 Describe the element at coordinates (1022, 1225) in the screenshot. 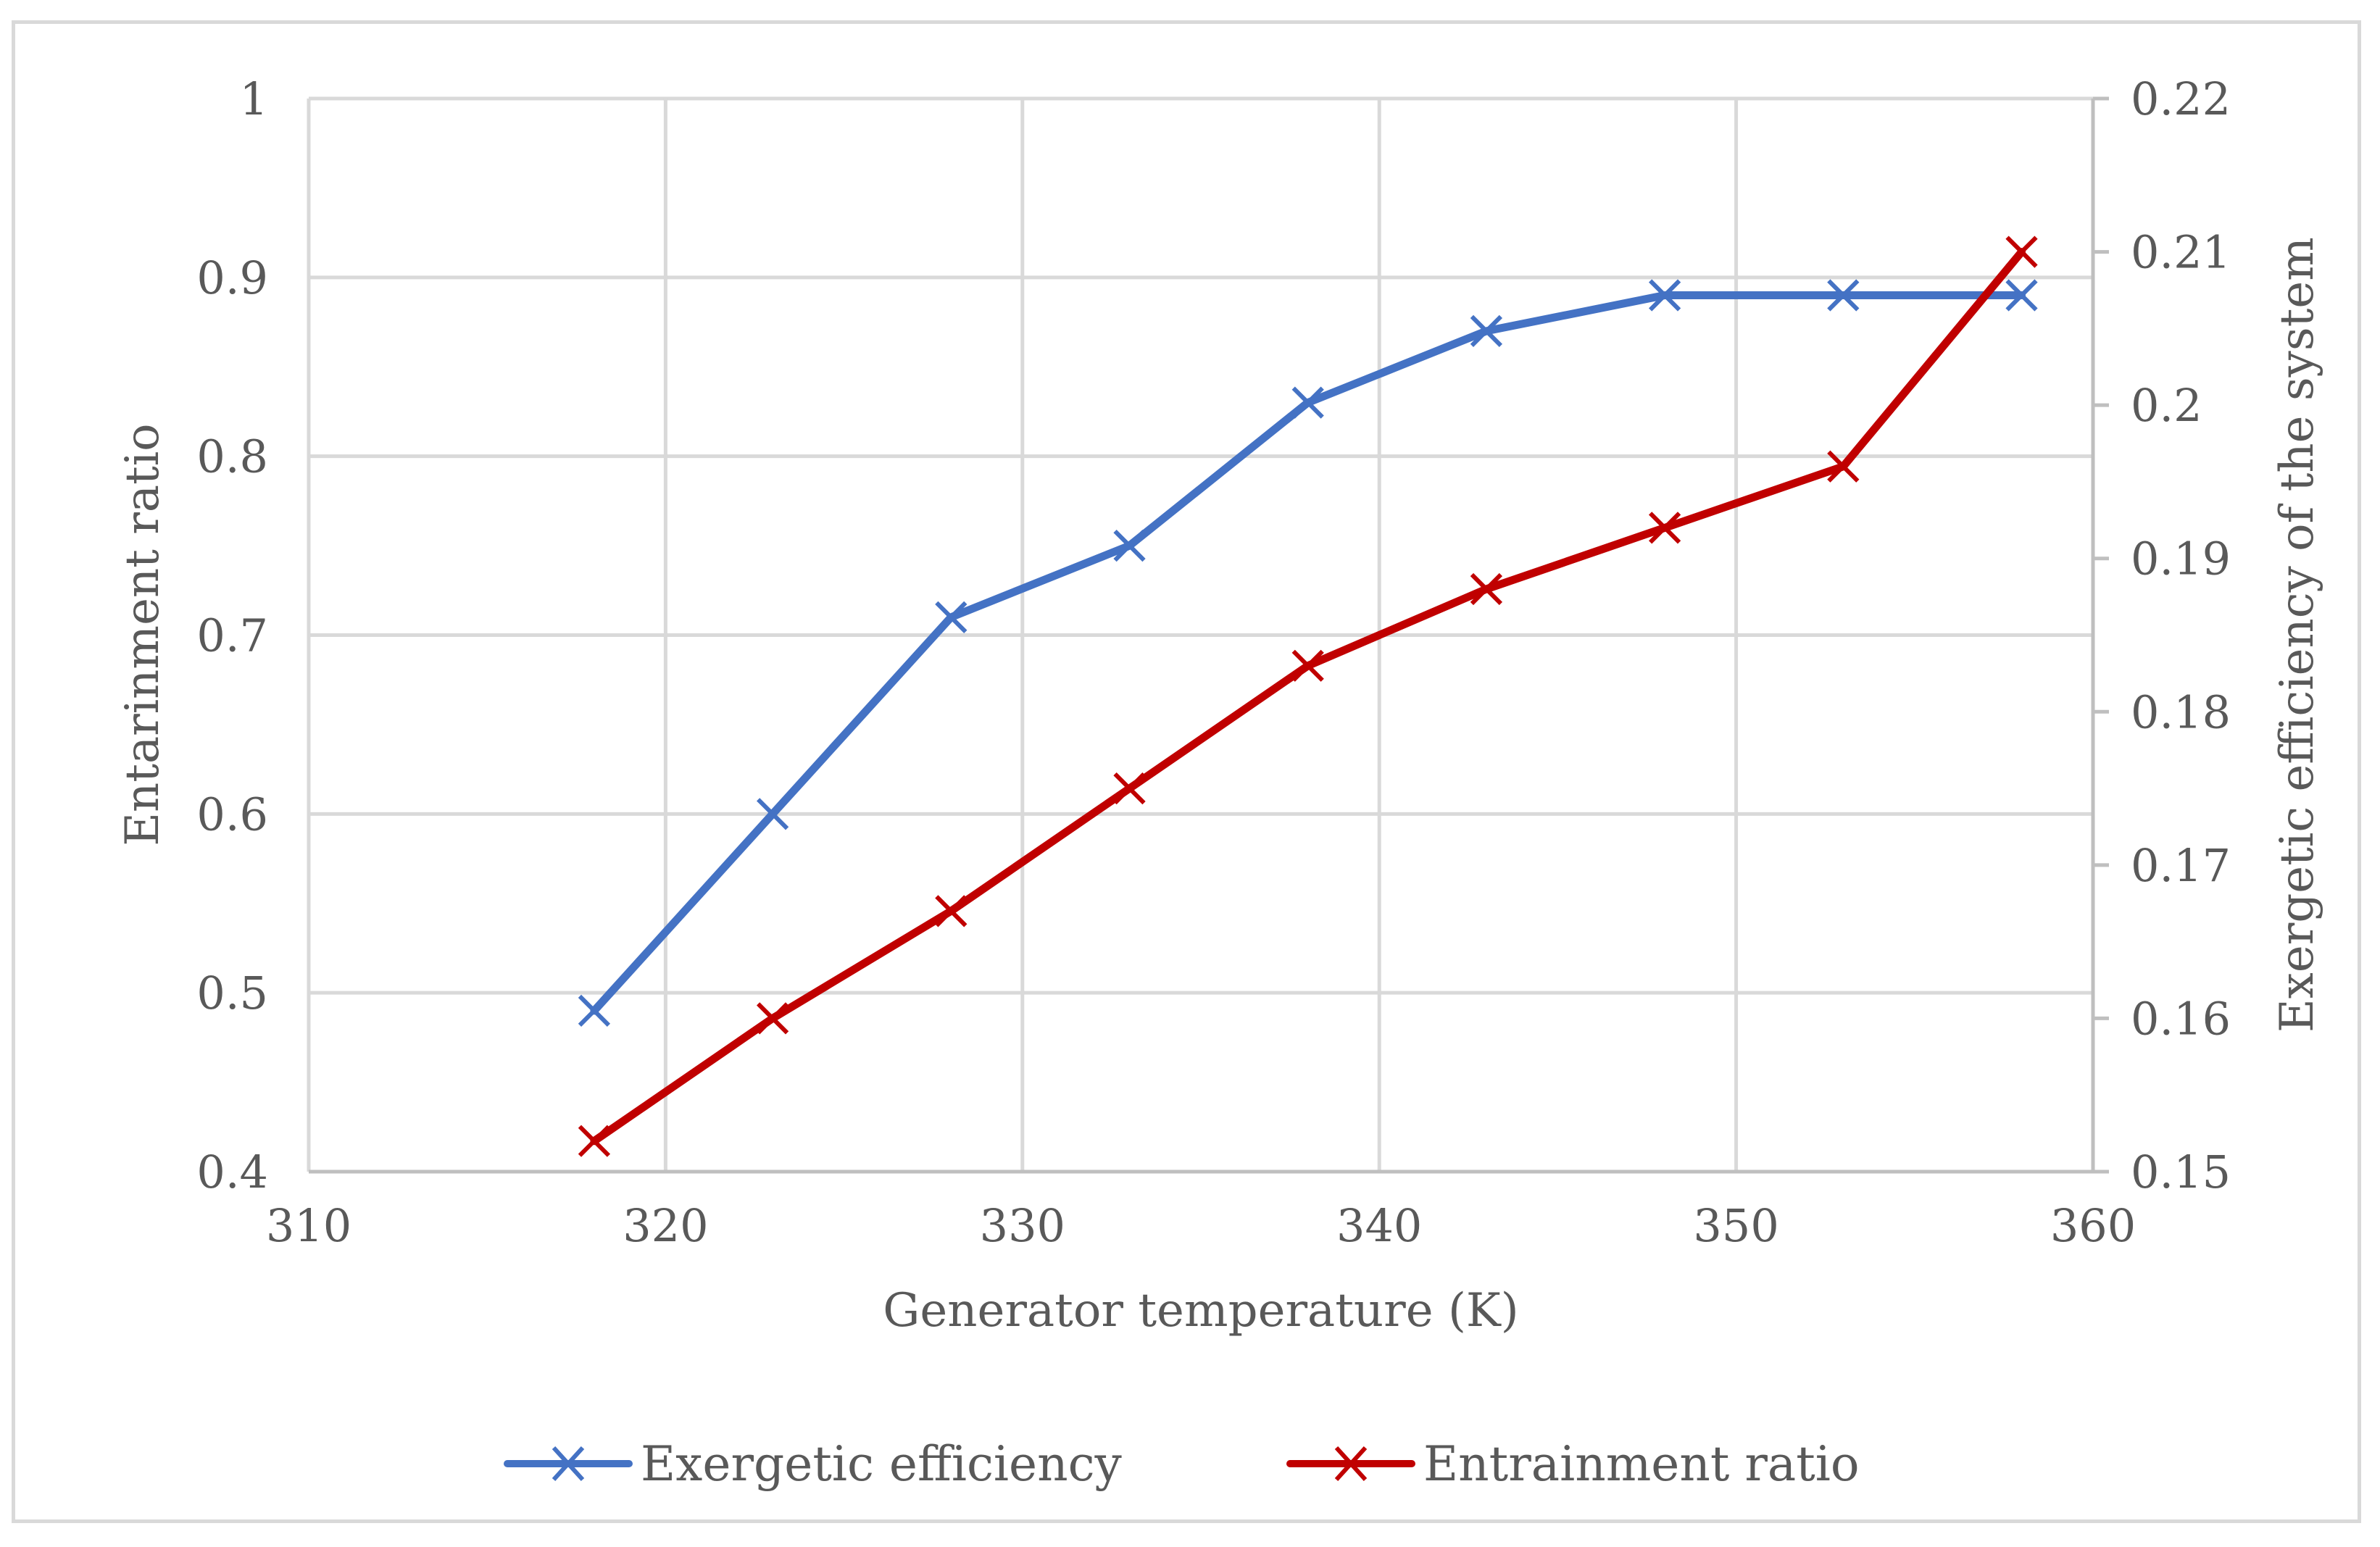

I see `x-tick-label: 330` at that location.